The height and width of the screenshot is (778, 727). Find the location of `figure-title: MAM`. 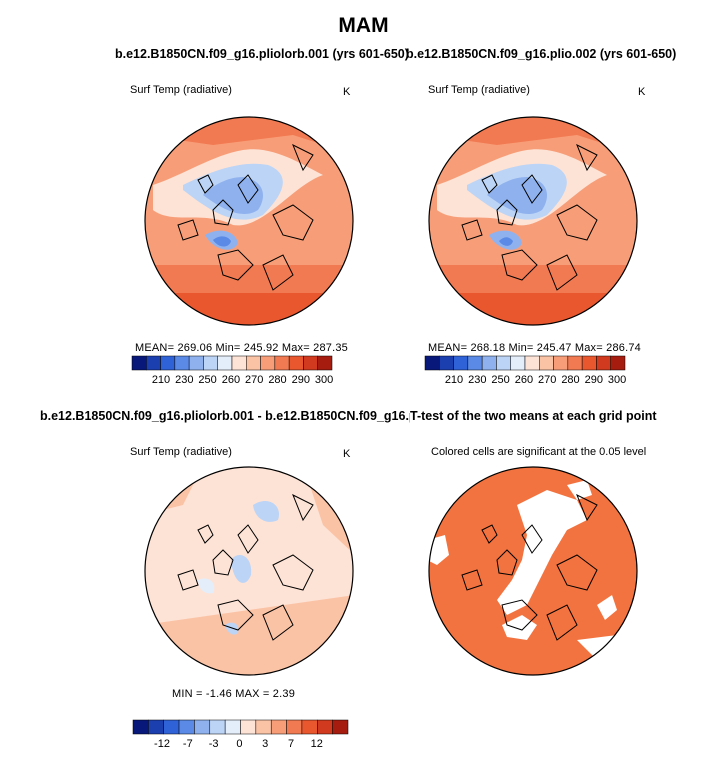

figure-title: MAM is located at coordinates (363, 25).